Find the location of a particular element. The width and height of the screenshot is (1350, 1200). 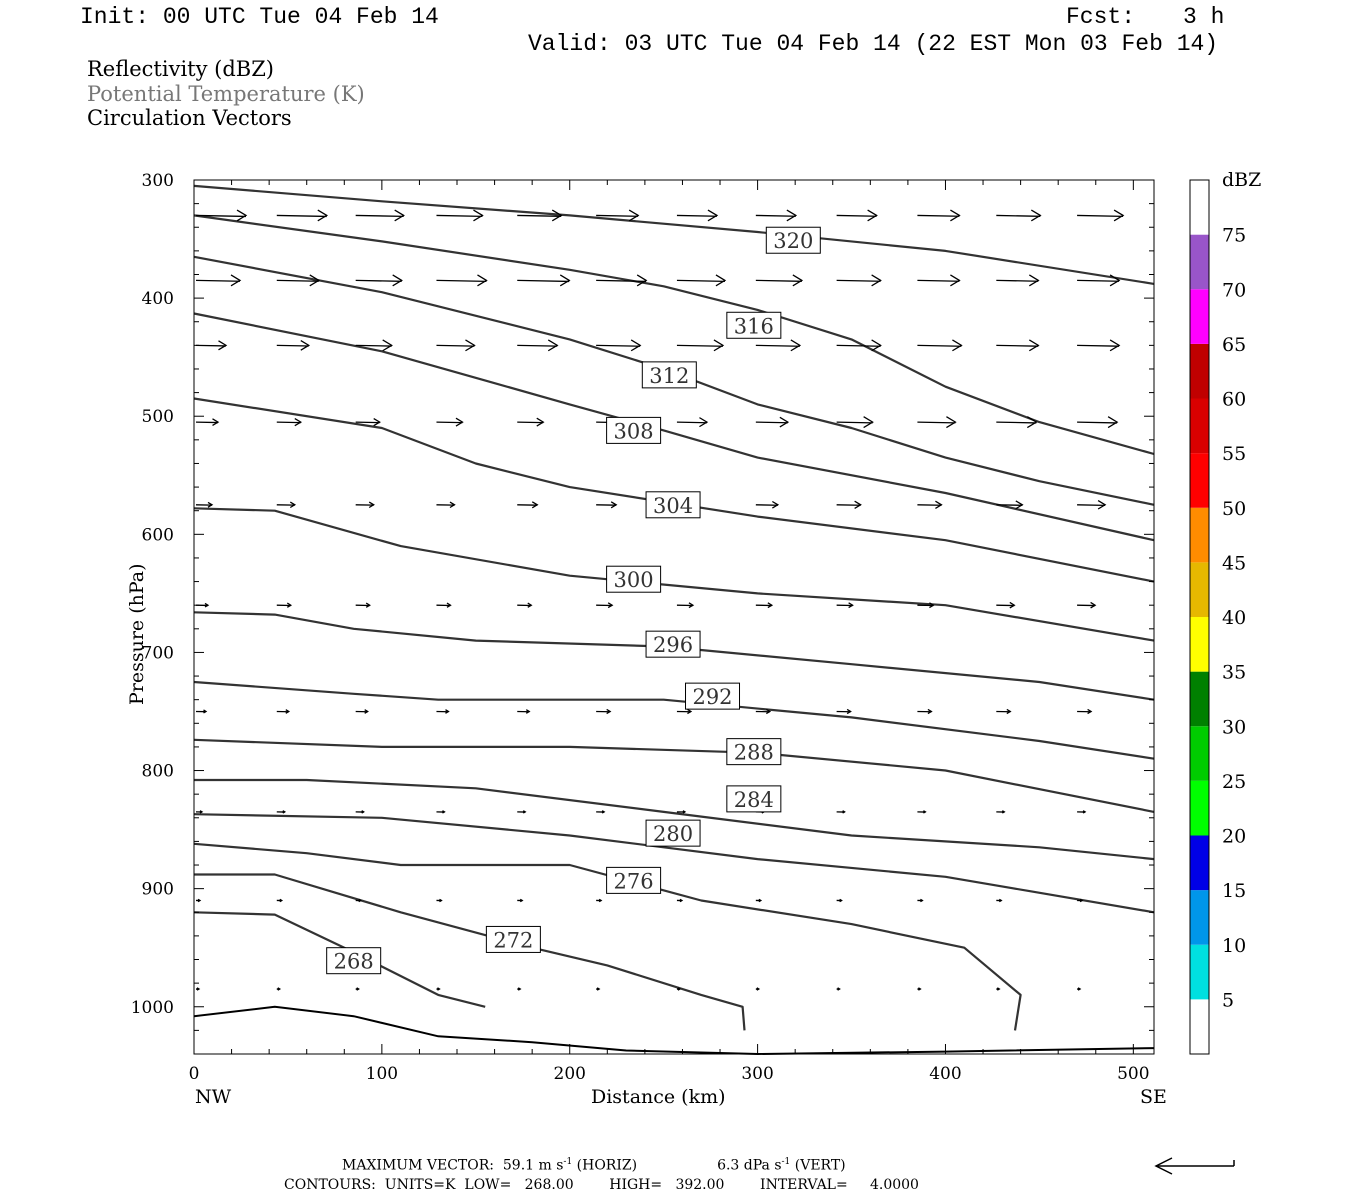

contour-label-text: 320 is located at coordinates (793, 241).